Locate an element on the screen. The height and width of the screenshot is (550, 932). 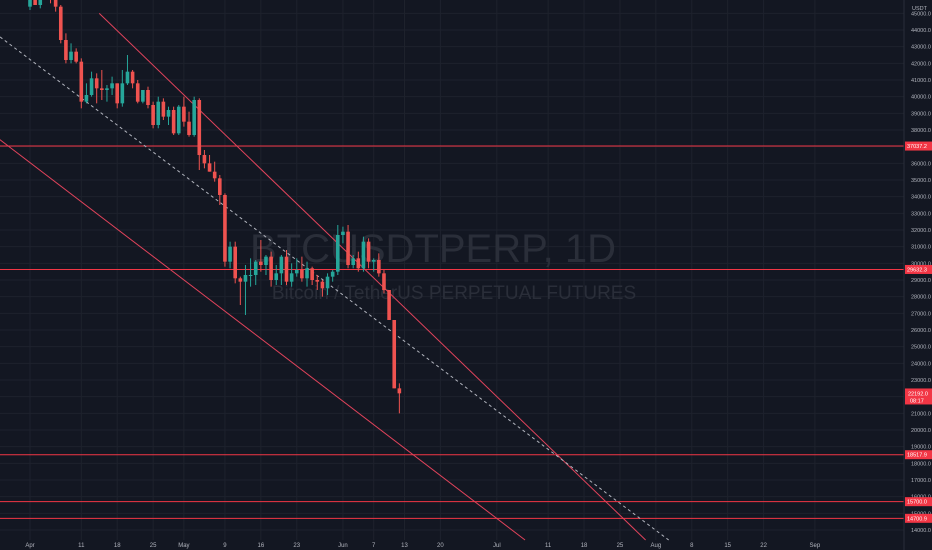
price-tick-label: 26000.0 is located at coordinates (921, 331).